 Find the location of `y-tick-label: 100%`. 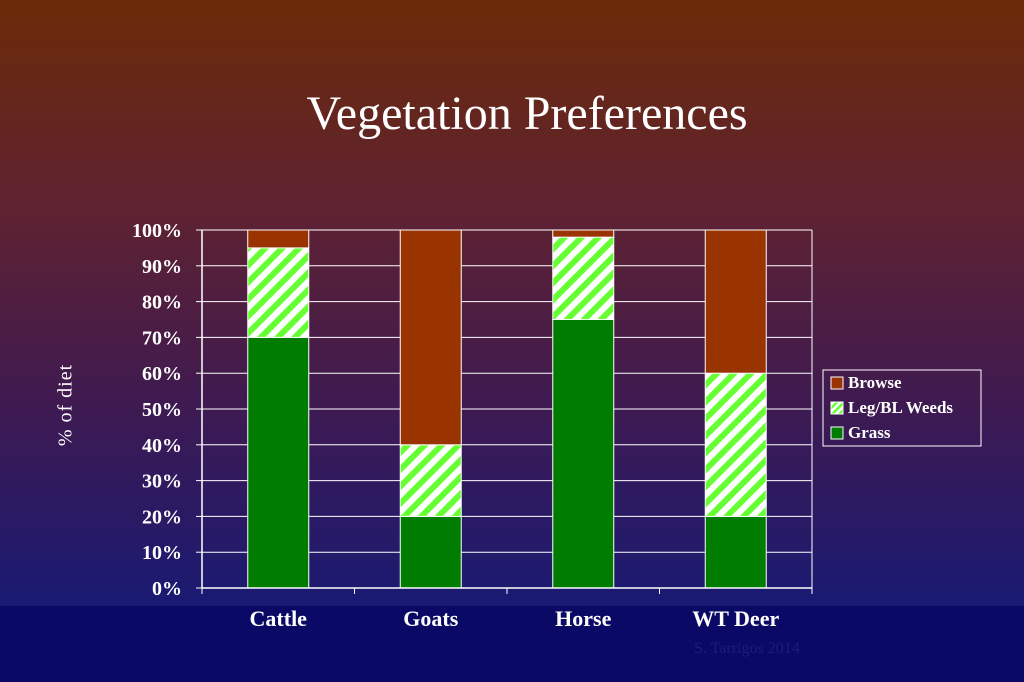

y-tick-label: 100% is located at coordinates (157, 231).